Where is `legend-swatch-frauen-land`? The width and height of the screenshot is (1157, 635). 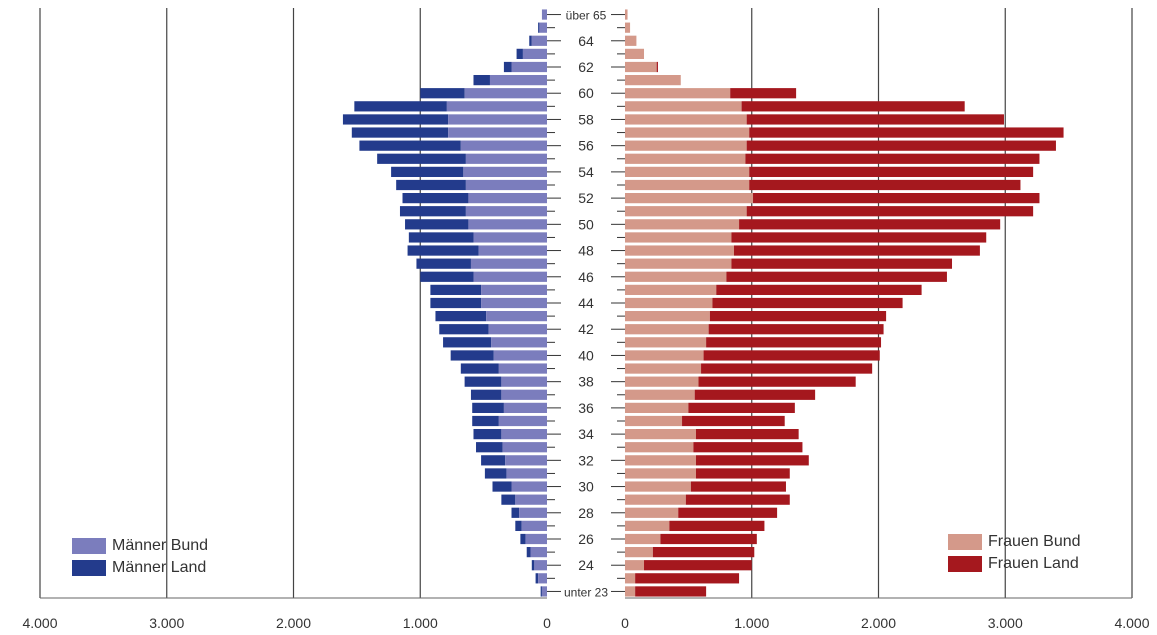 legend-swatch-frauen-land is located at coordinates (965, 564).